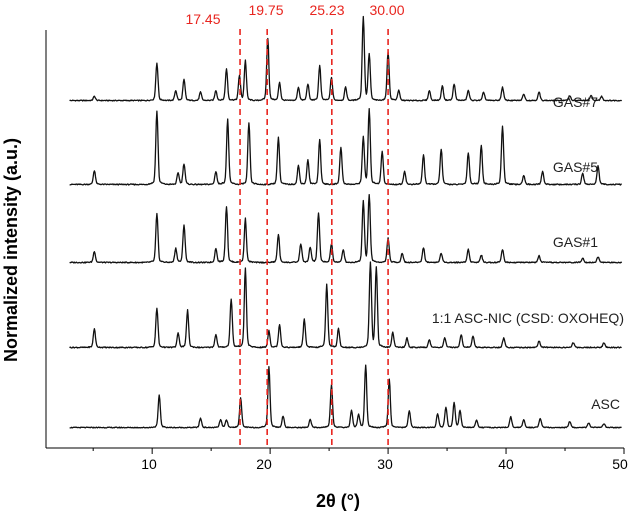 The width and height of the screenshot is (630, 517). What do you see at coordinates (506, 464) in the screenshot?
I see `x-tick-label-40: 40` at bounding box center [506, 464].